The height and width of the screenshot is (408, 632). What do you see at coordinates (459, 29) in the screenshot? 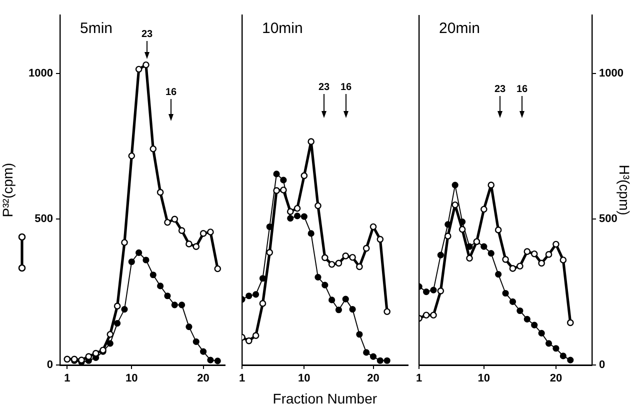
I see `chart-title: 20min` at bounding box center [459, 29].